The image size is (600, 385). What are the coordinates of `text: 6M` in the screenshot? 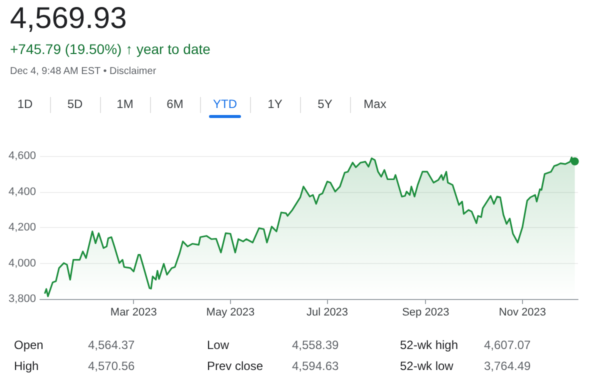 It's located at (175, 104).